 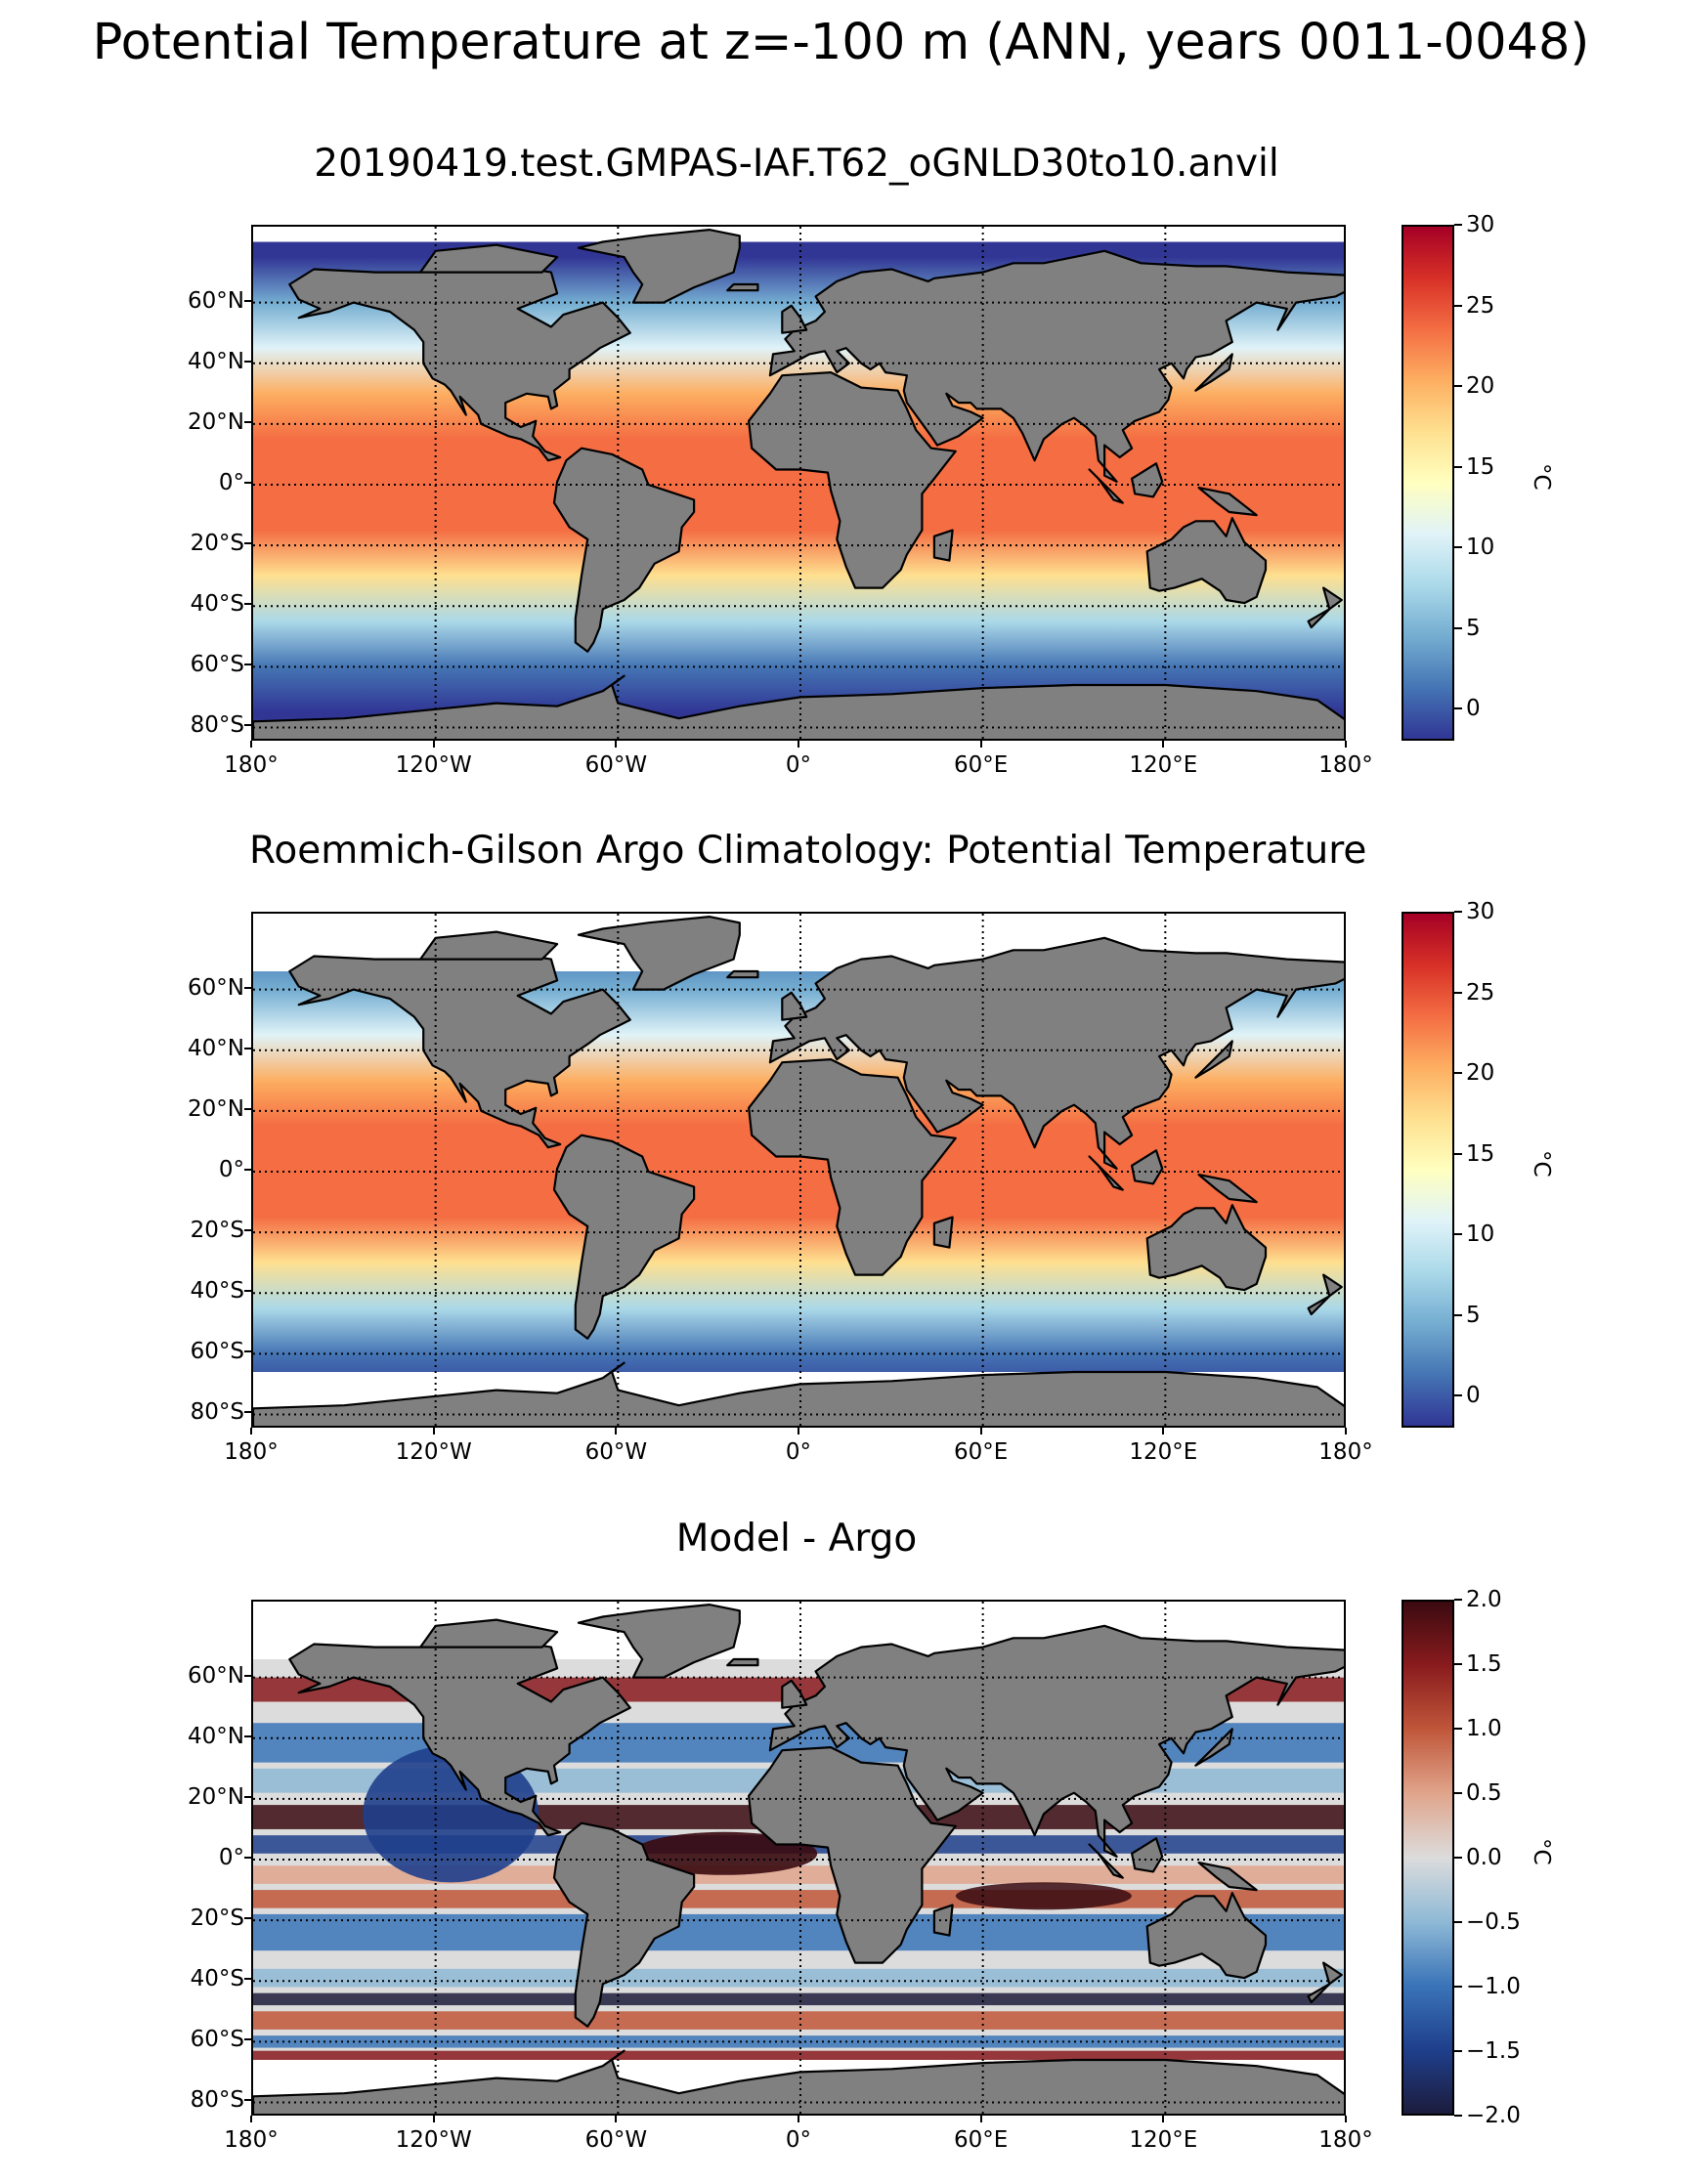 What do you see at coordinates (1484, 1857) in the screenshot?
I see `colorbar-tick-label: 0.0` at bounding box center [1484, 1857].